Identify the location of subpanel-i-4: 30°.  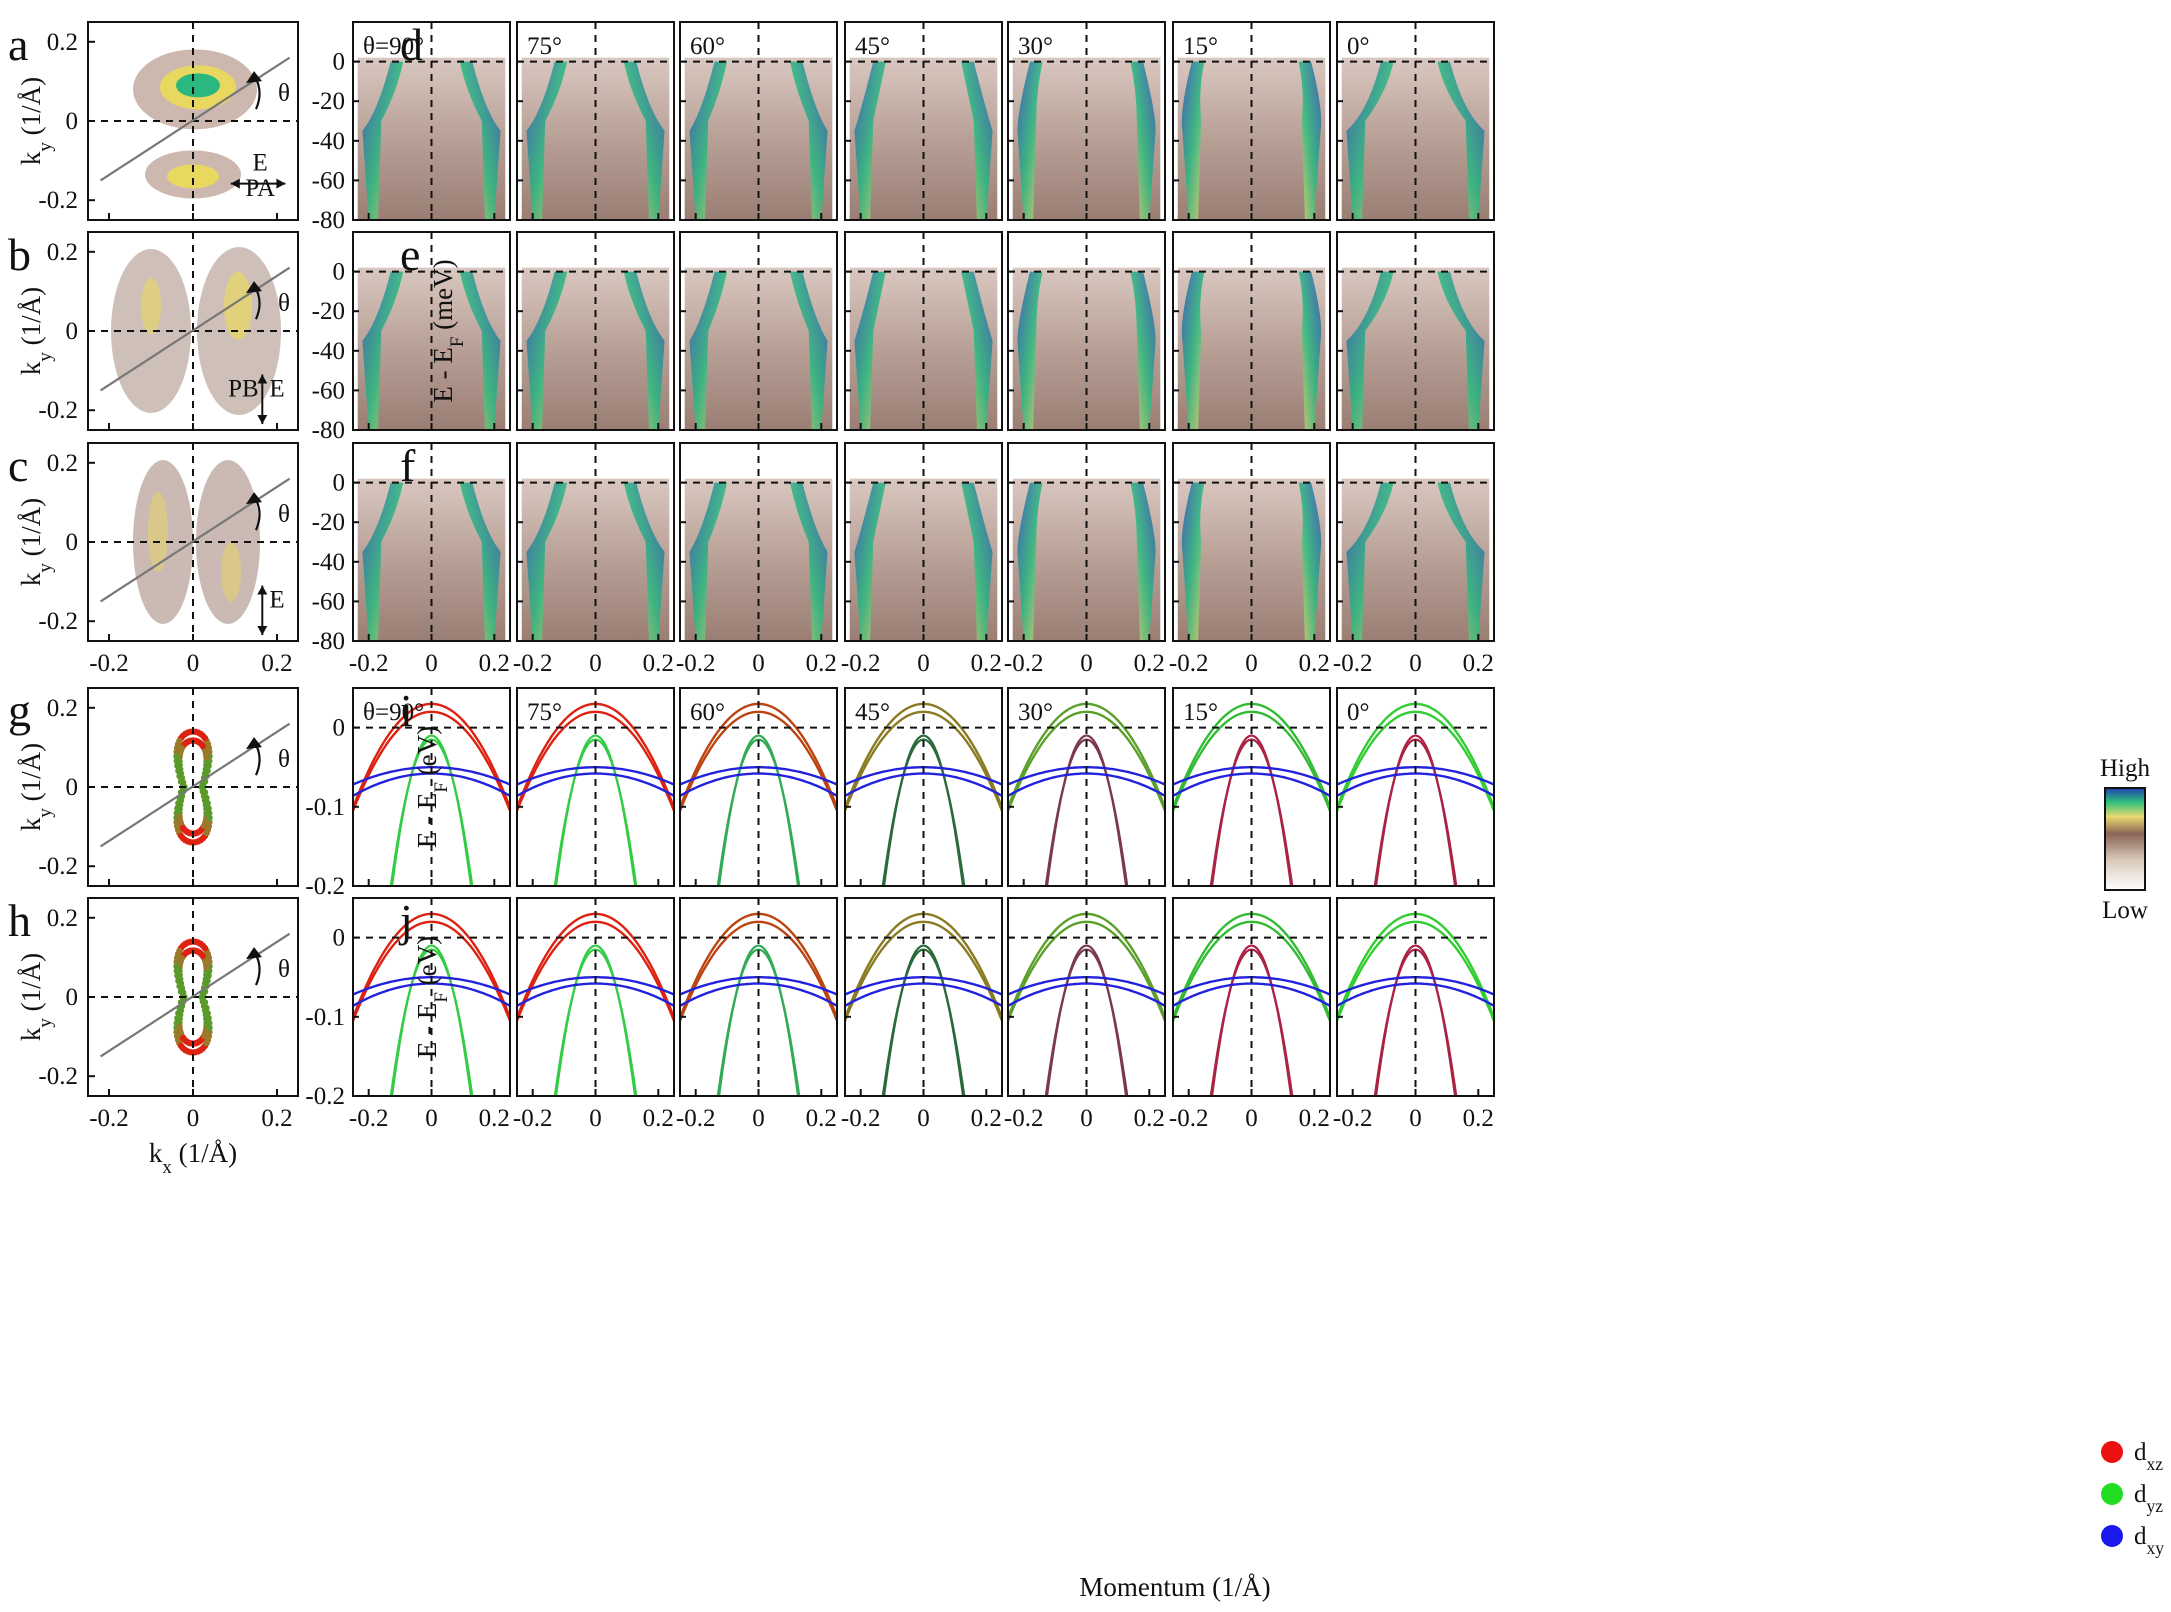
(1086, 787).